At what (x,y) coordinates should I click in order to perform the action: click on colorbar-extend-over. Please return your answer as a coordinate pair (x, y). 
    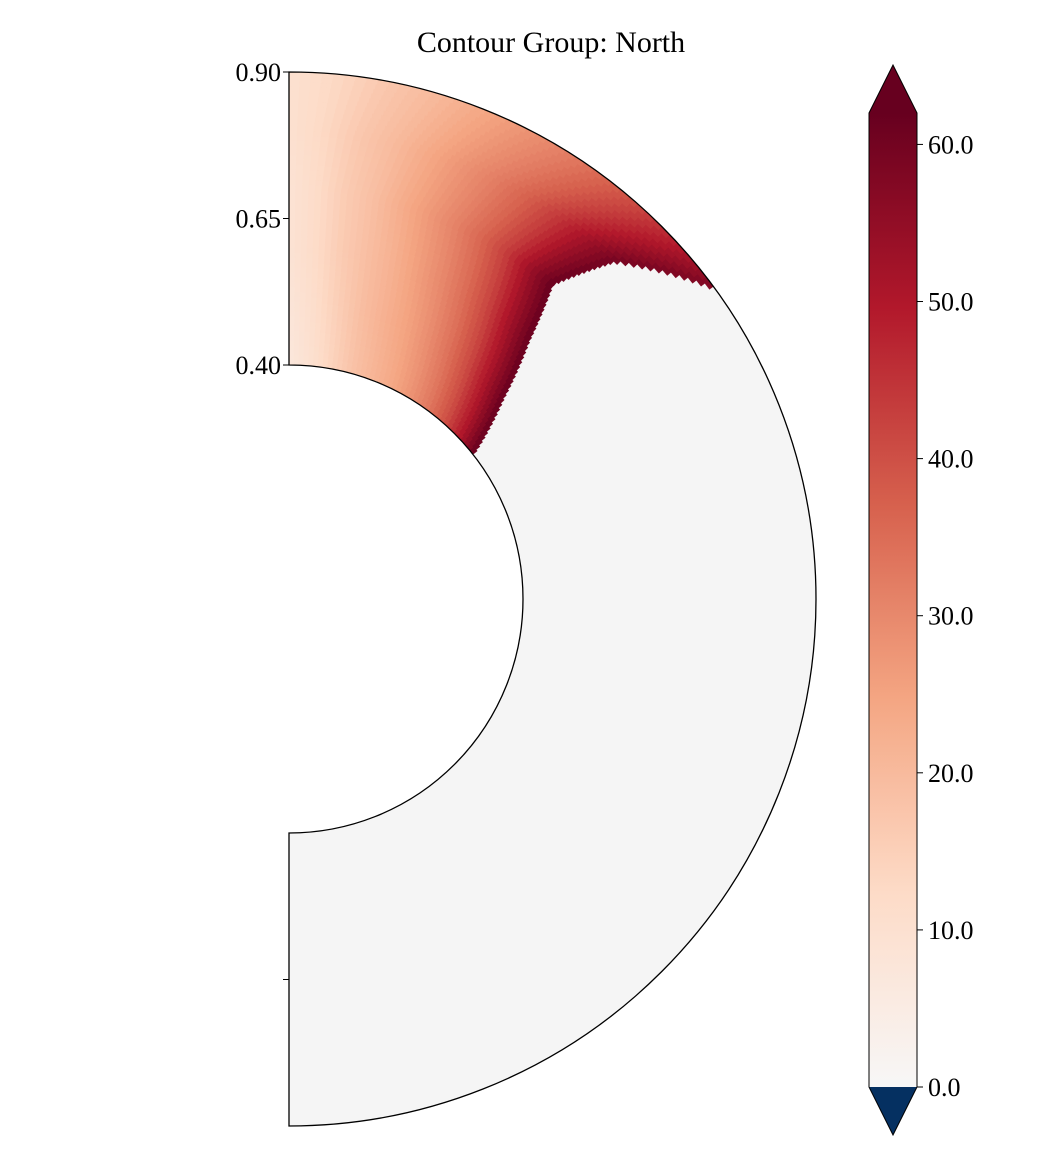
    Looking at the image, I should click on (893, 89).